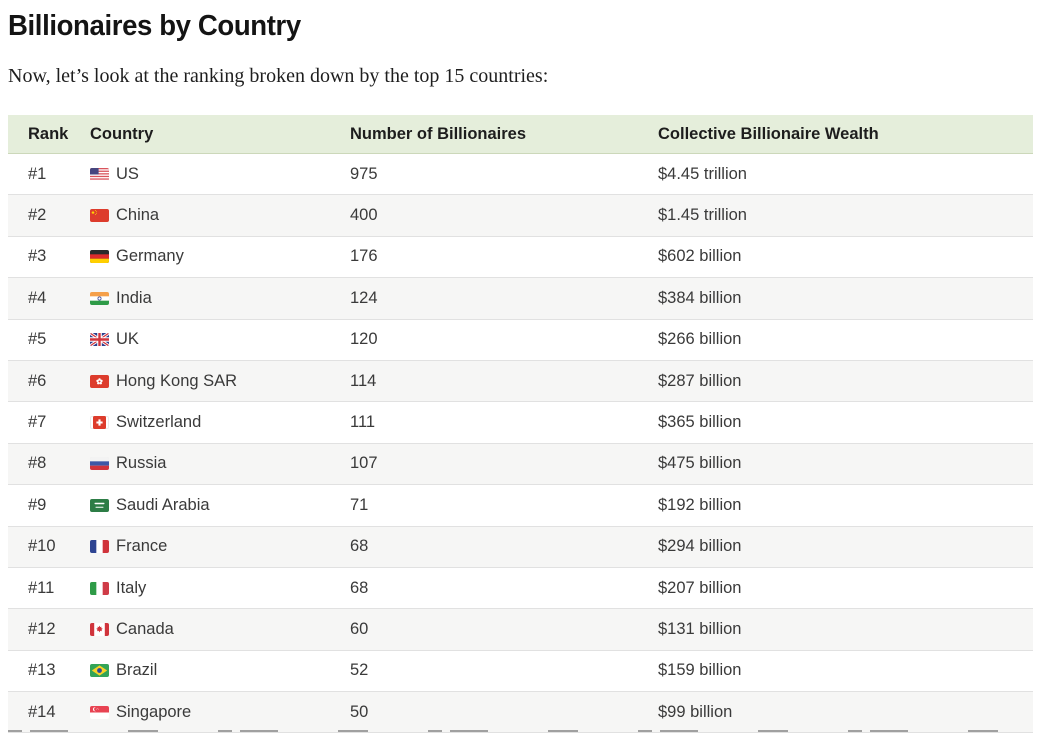 This screenshot has width=1043, height=733. I want to click on wealth-cell: $99 billion, so click(695, 711).